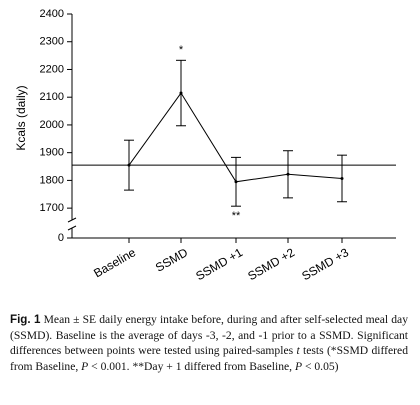 The image size is (420, 405). Describe the element at coordinates (298, 351) in the screenshot. I see `caption-text: t` at that location.